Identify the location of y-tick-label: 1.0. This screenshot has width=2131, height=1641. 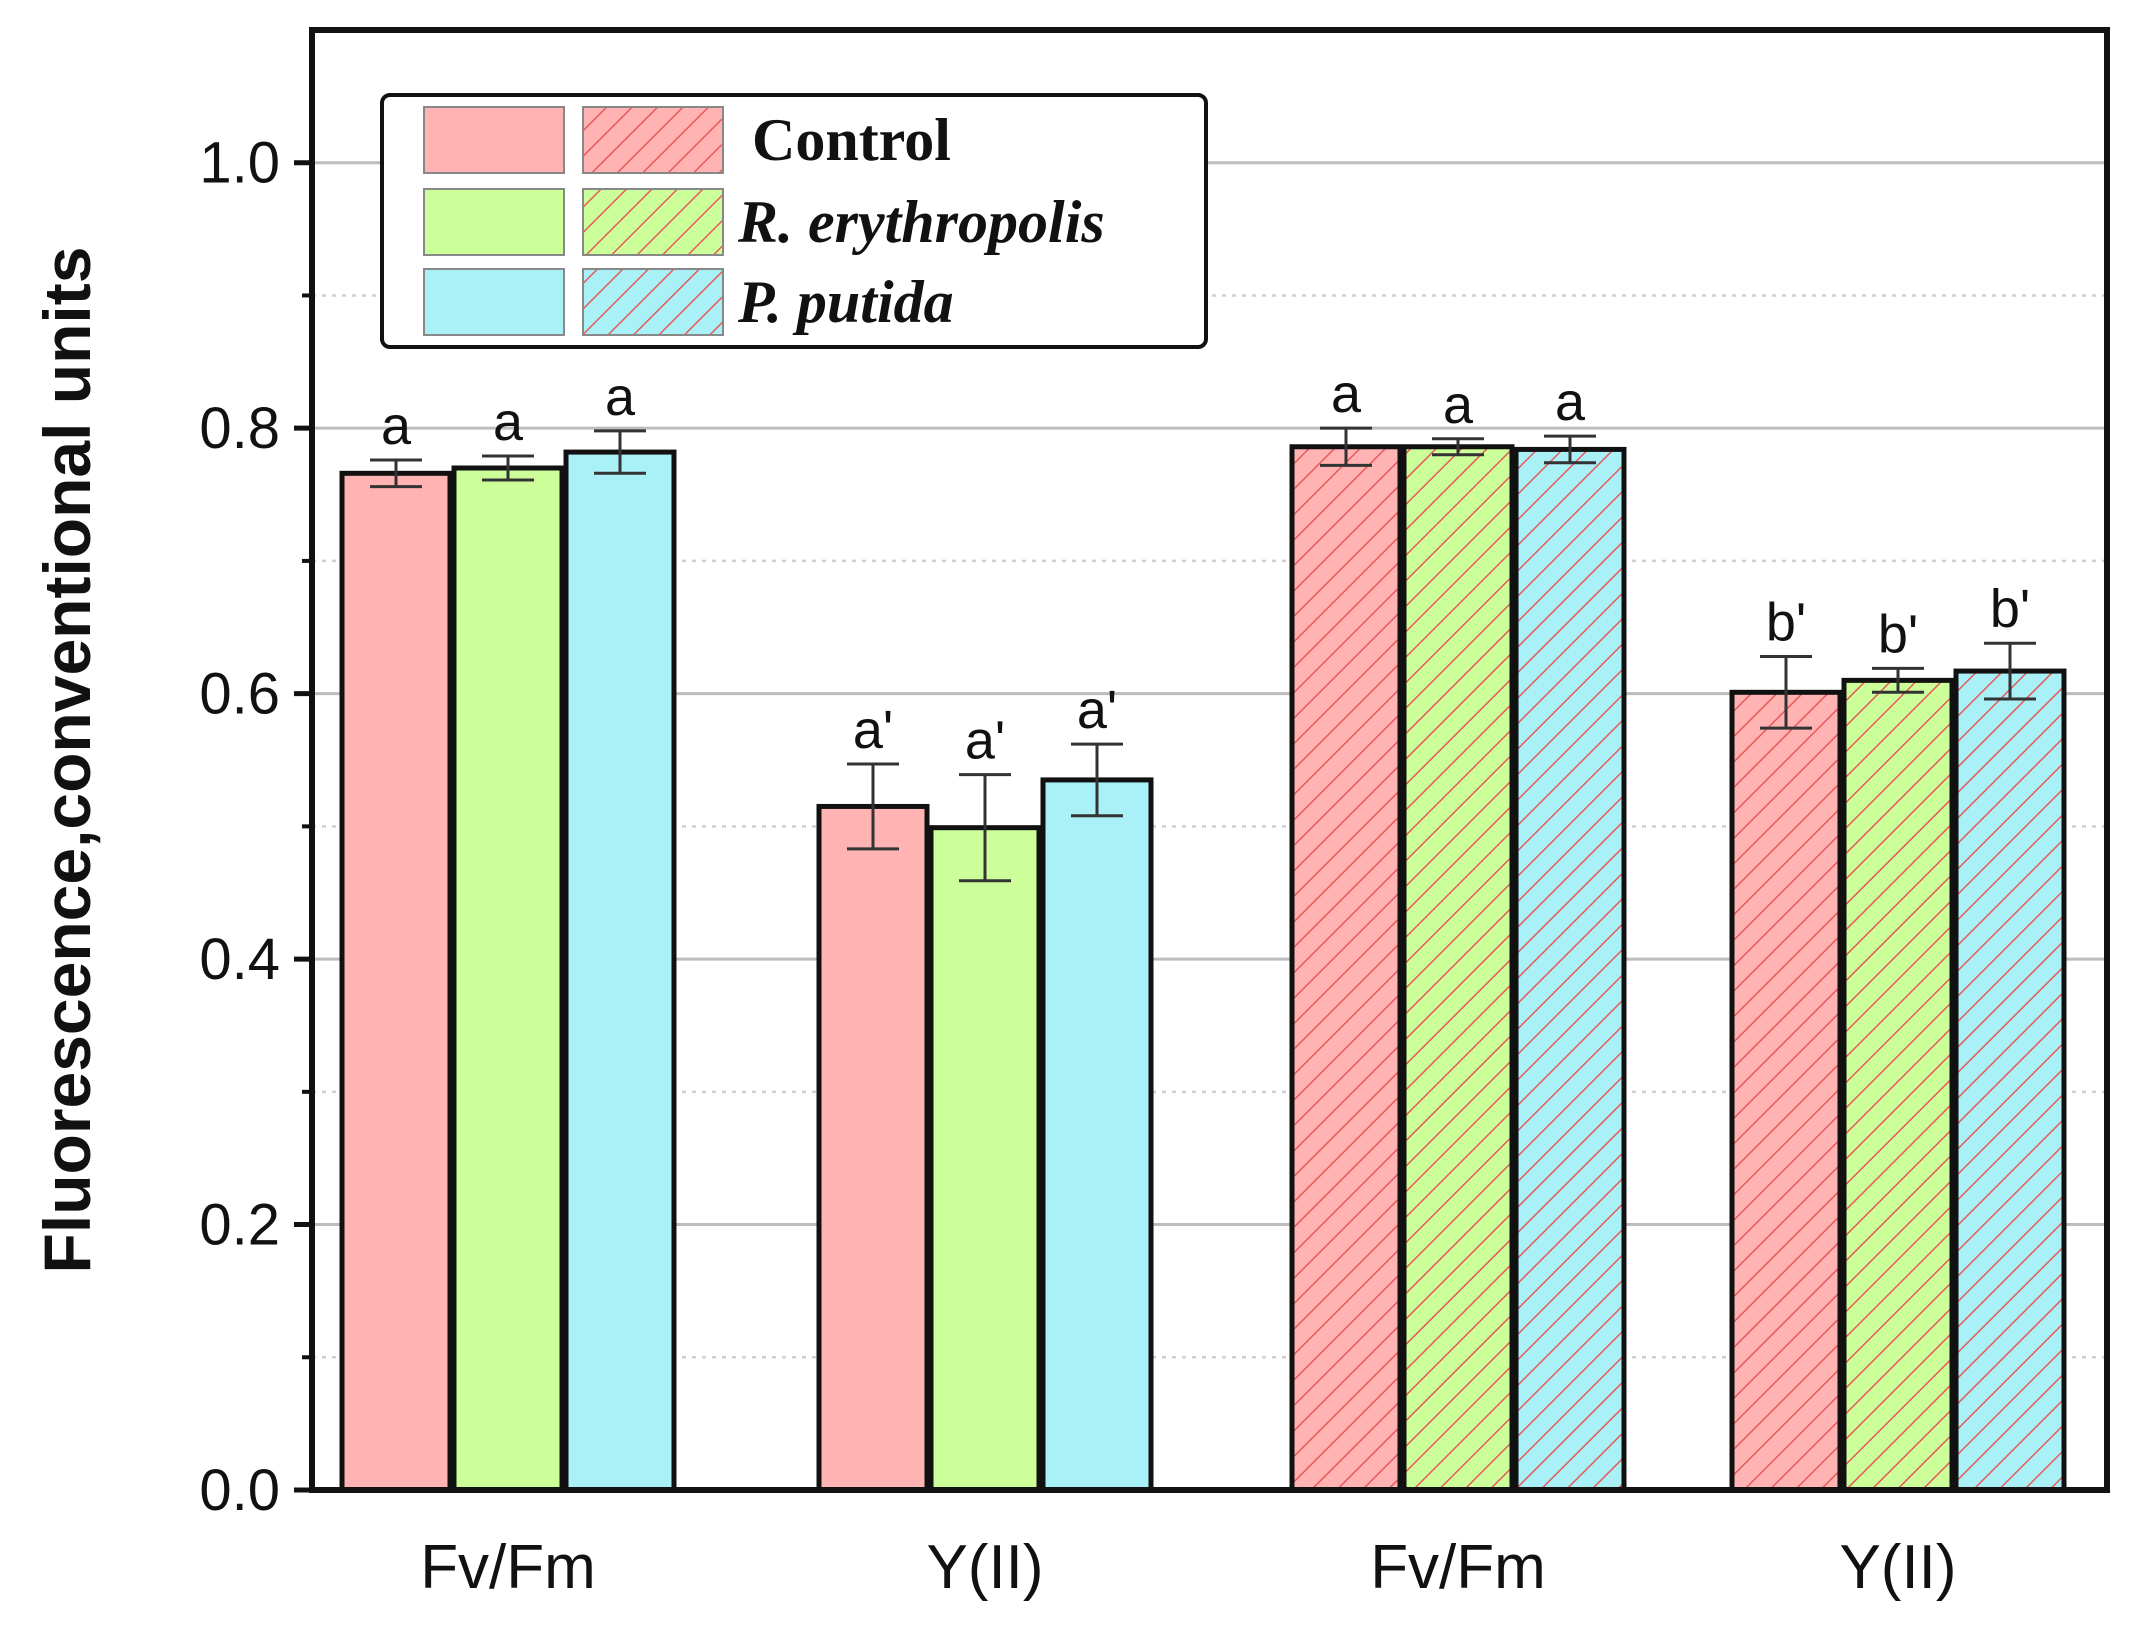
(239, 163).